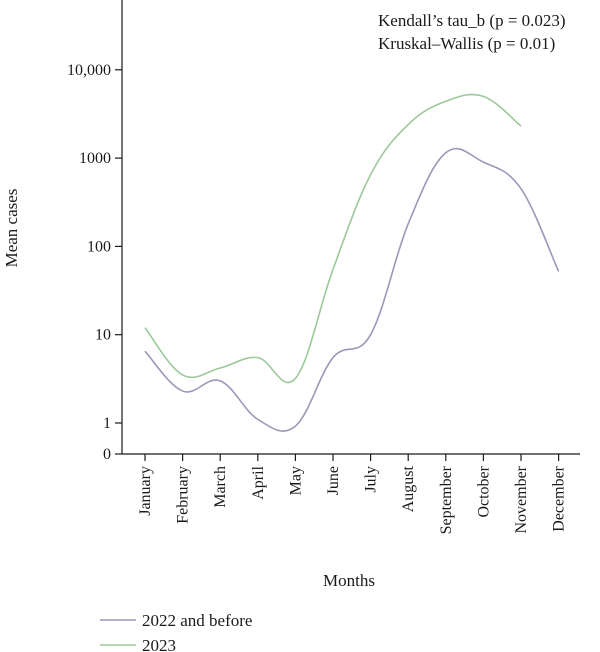 Image resolution: width=600 pixels, height=652 pixels. What do you see at coordinates (159, 644) in the screenshot?
I see `legend-label: 2023` at bounding box center [159, 644].